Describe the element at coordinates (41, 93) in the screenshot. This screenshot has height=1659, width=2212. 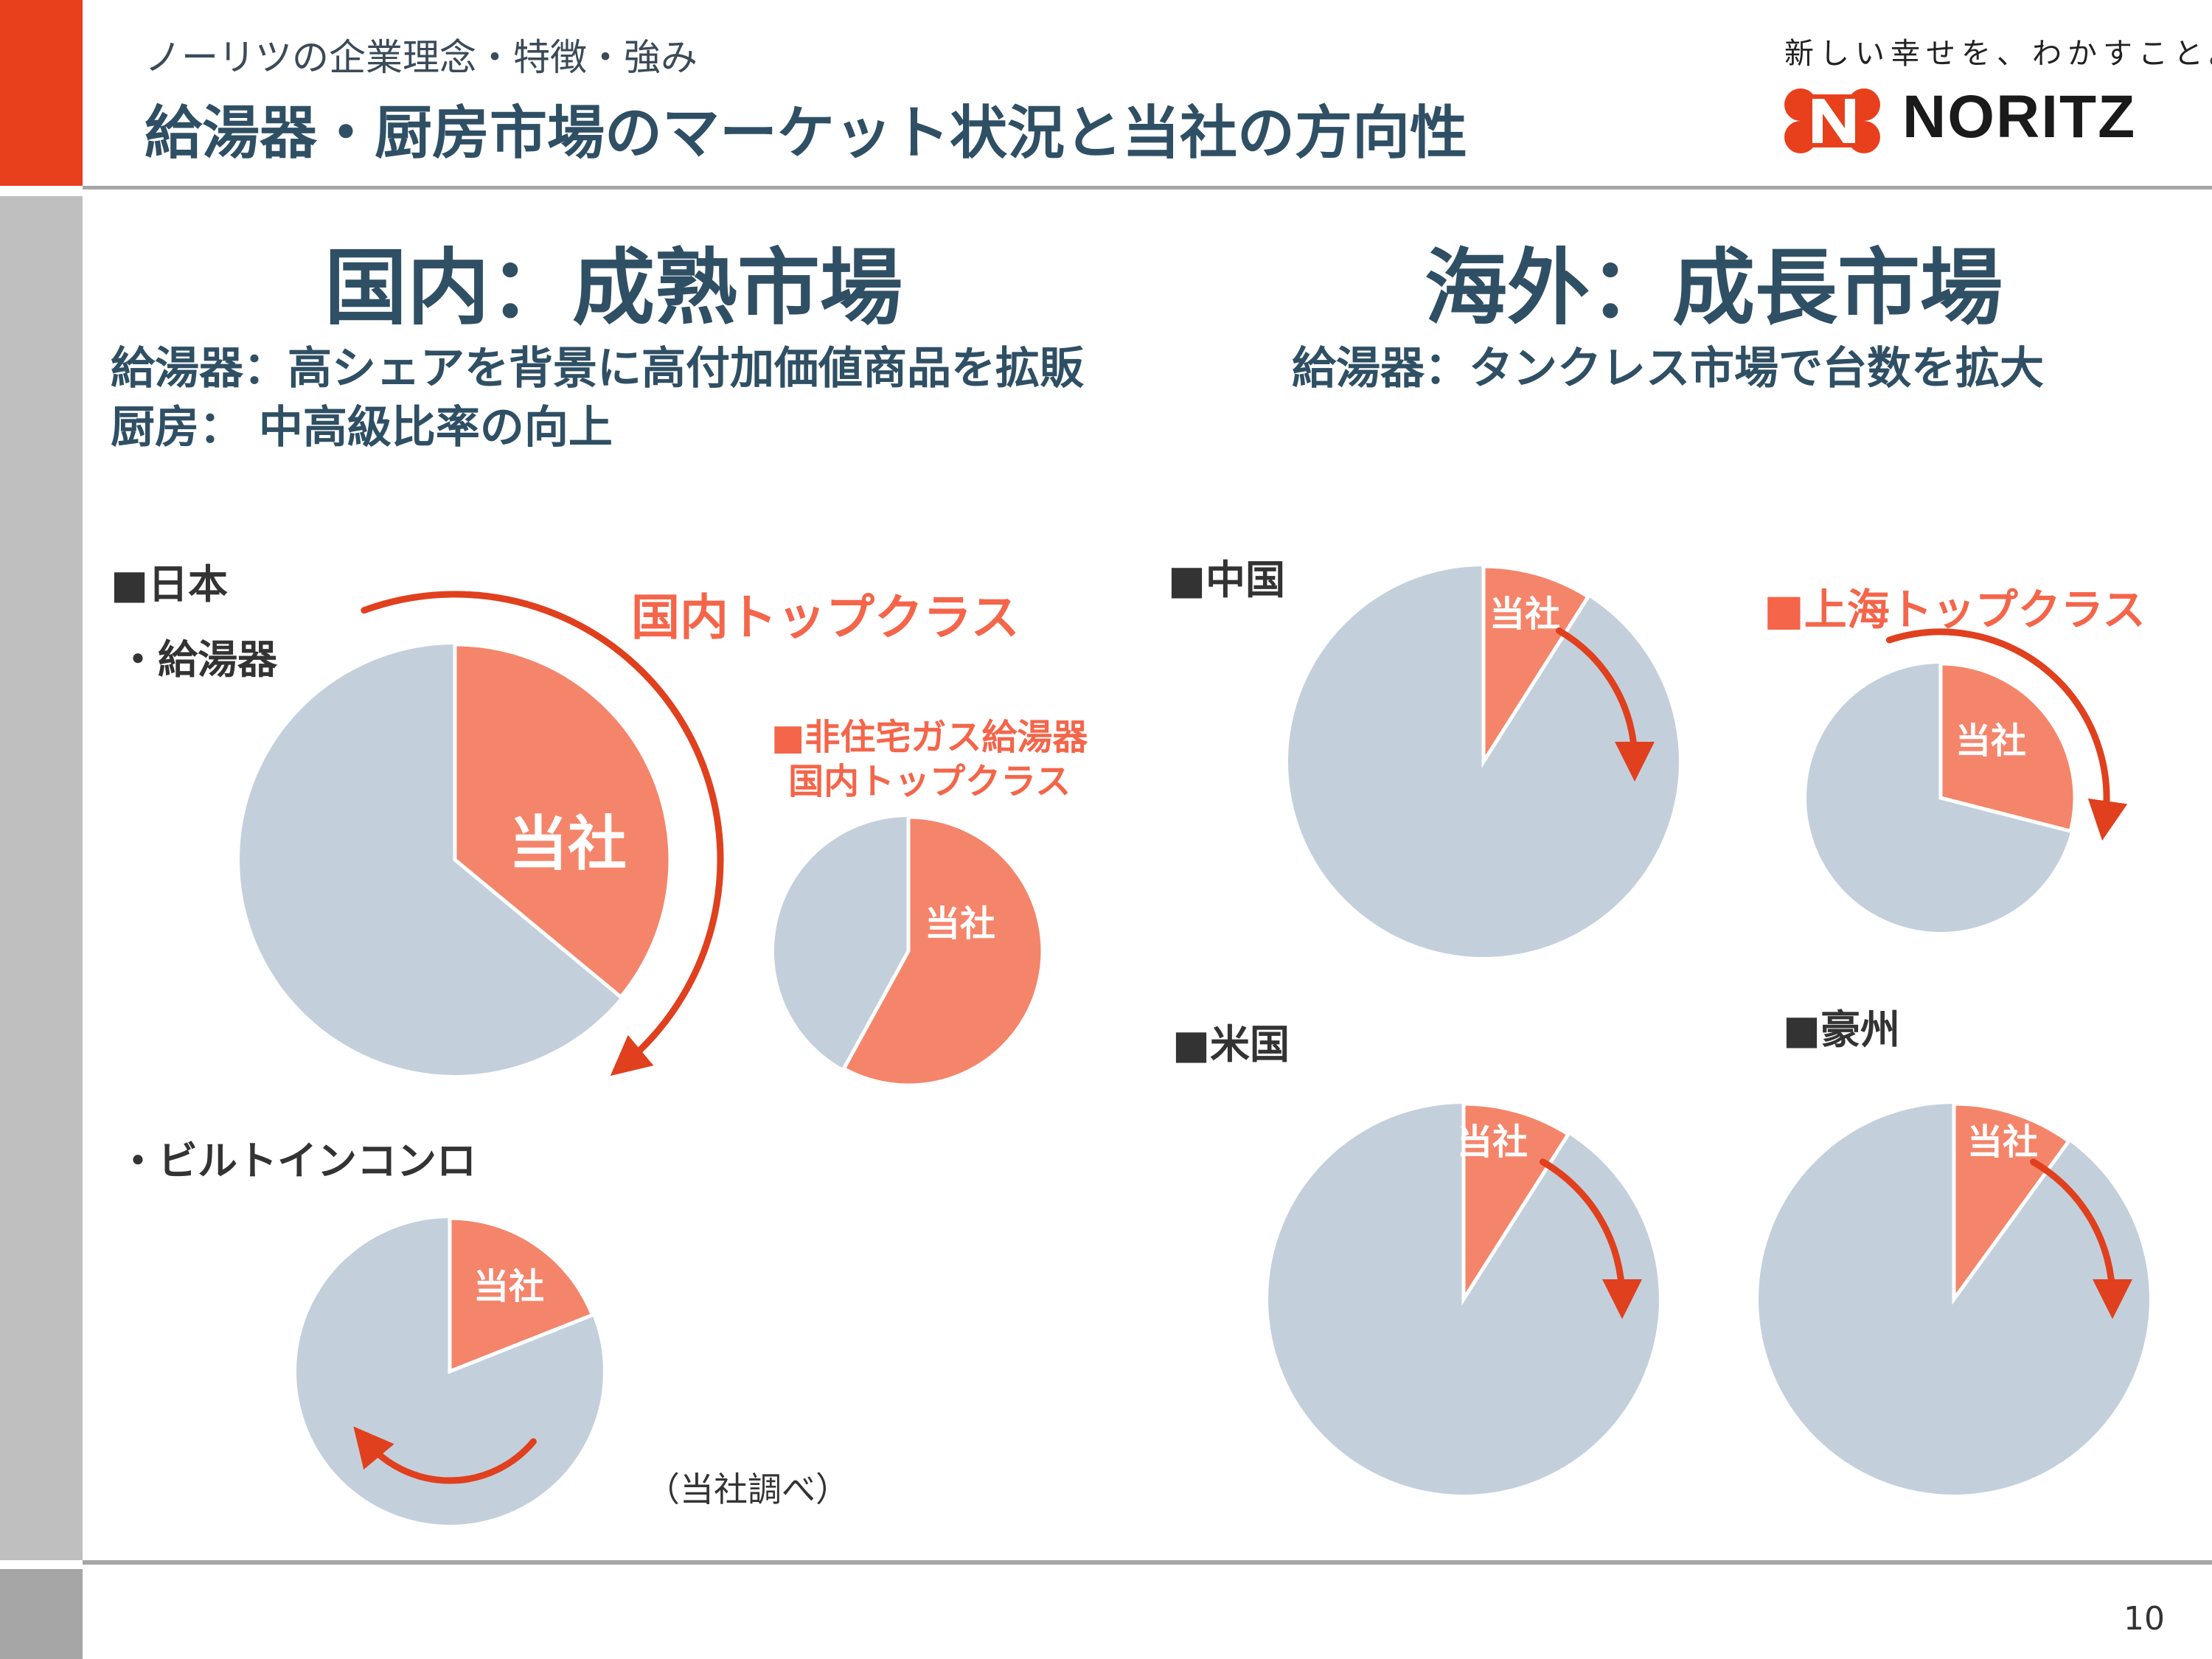
I see `accent-bar` at that location.